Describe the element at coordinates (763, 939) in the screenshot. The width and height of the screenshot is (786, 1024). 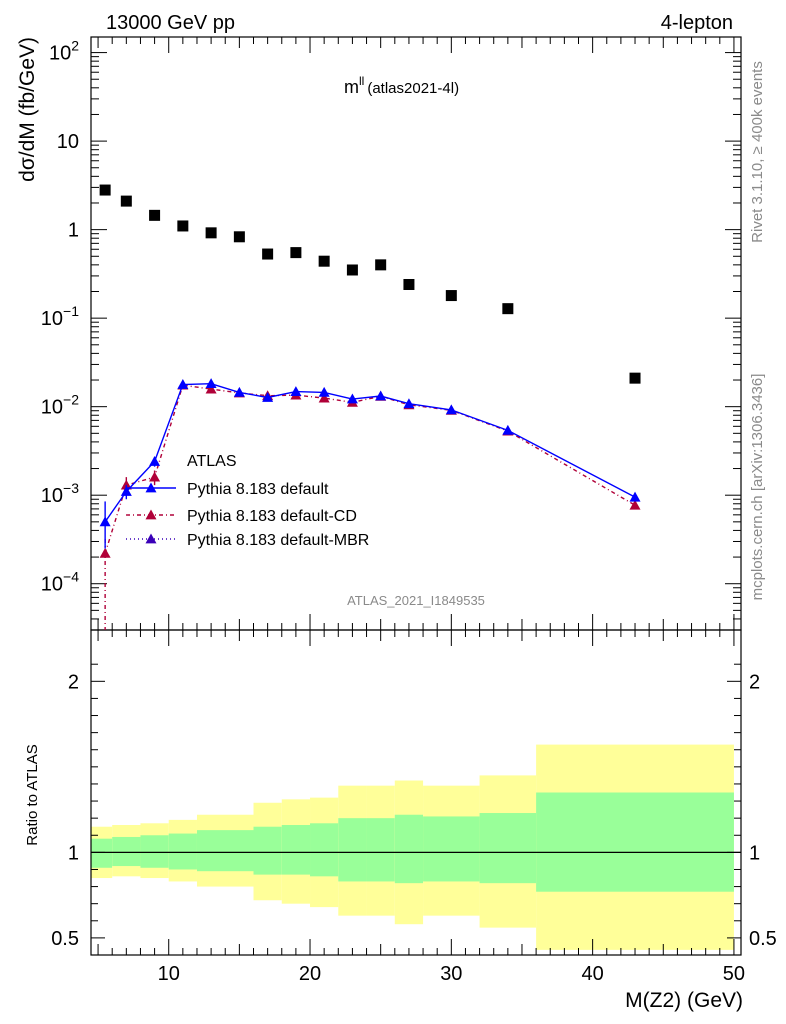
I see `ratio-ytick-label-right: 0.5` at that location.